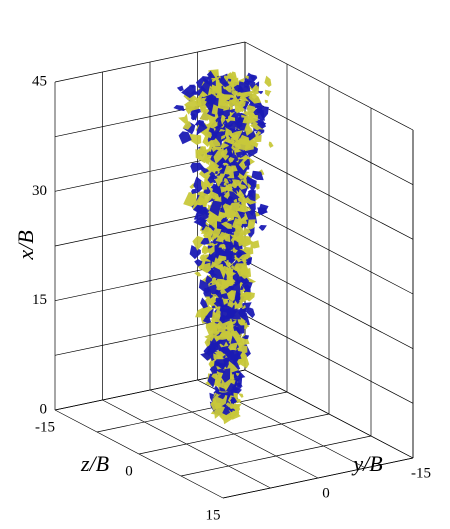 The width and height of the screenshot is (450, 529). I want to click on x-tick-label: 15, so click(39, 300).